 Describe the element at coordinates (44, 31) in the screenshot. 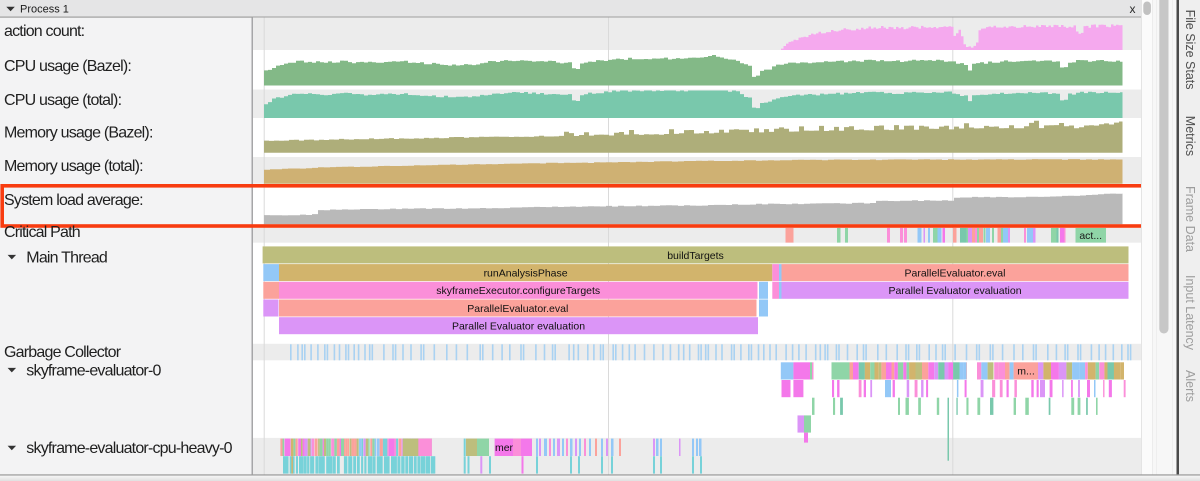

I see `svg-text: action count:` at that location.